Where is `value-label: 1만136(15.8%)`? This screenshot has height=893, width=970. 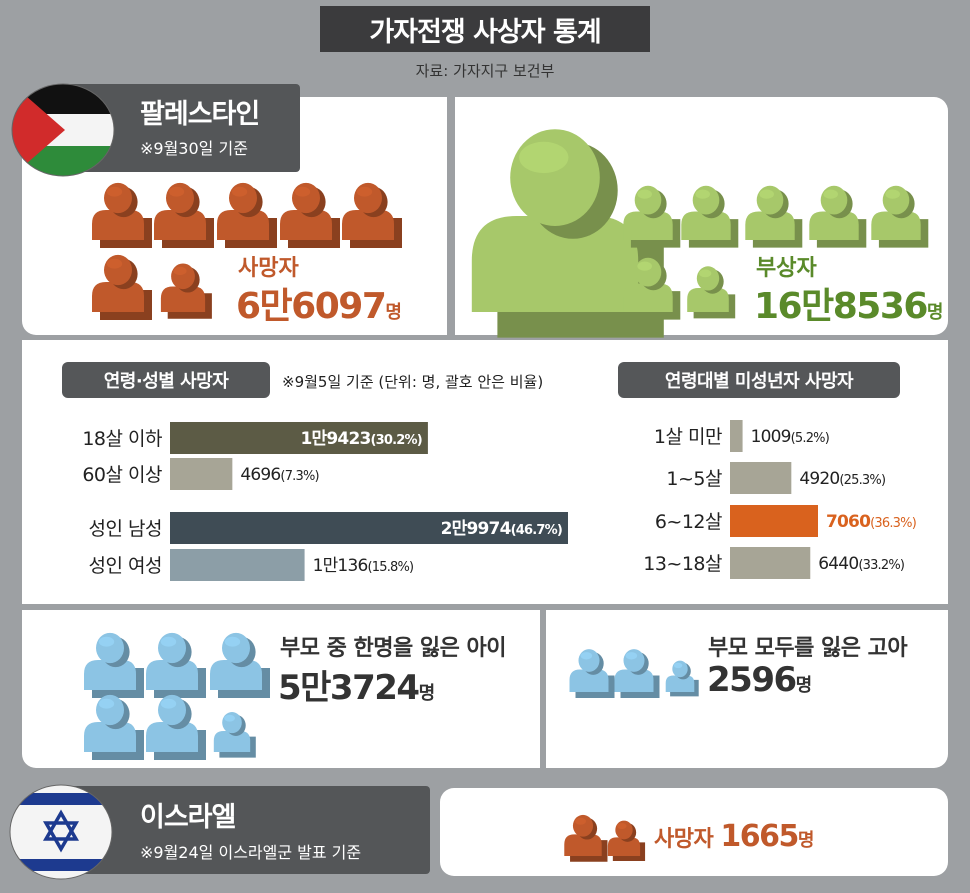 value-label: 1만136(15.8%) is located at coordinates (363, 566).